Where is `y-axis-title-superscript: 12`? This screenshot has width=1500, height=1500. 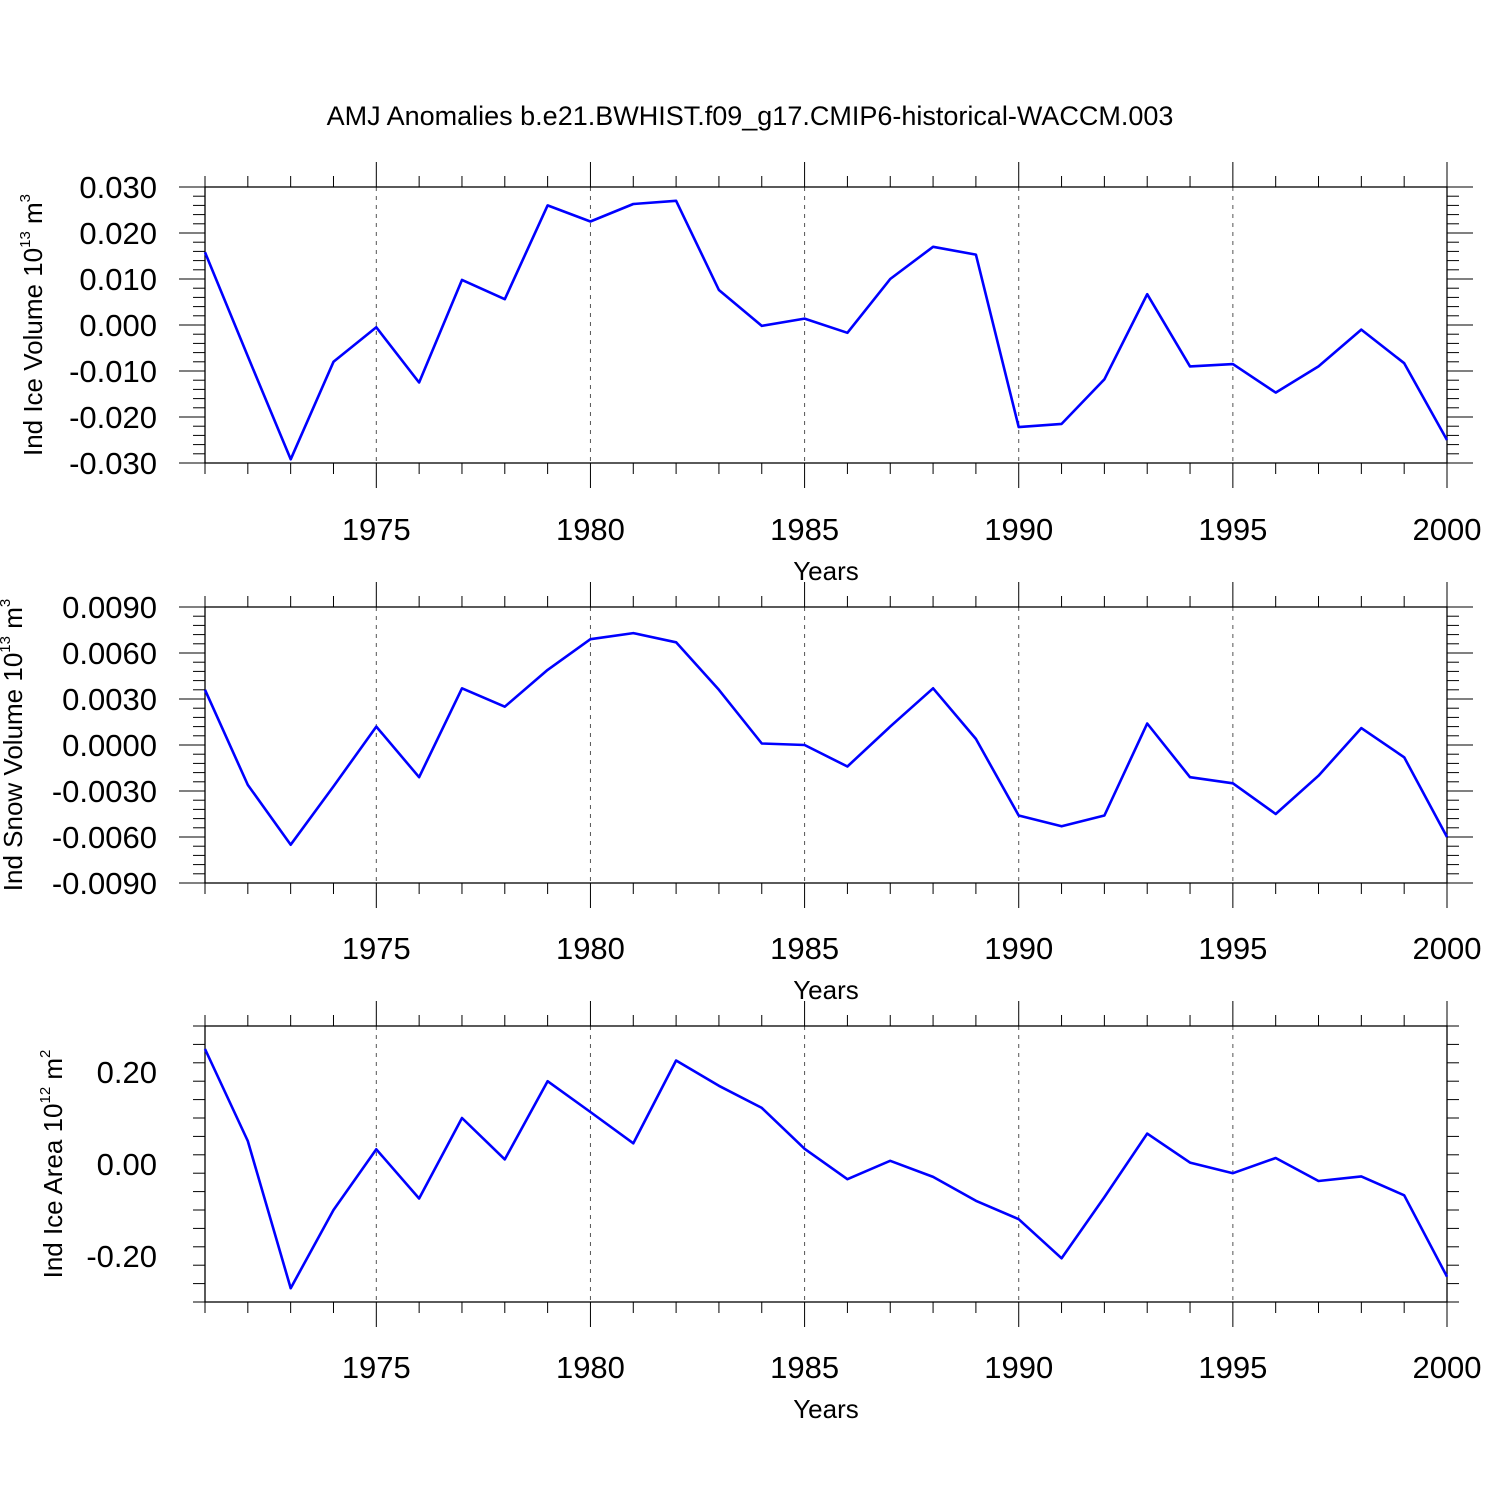
y-axis-title-superscript: 12 is located at coordinates (45, 1095).